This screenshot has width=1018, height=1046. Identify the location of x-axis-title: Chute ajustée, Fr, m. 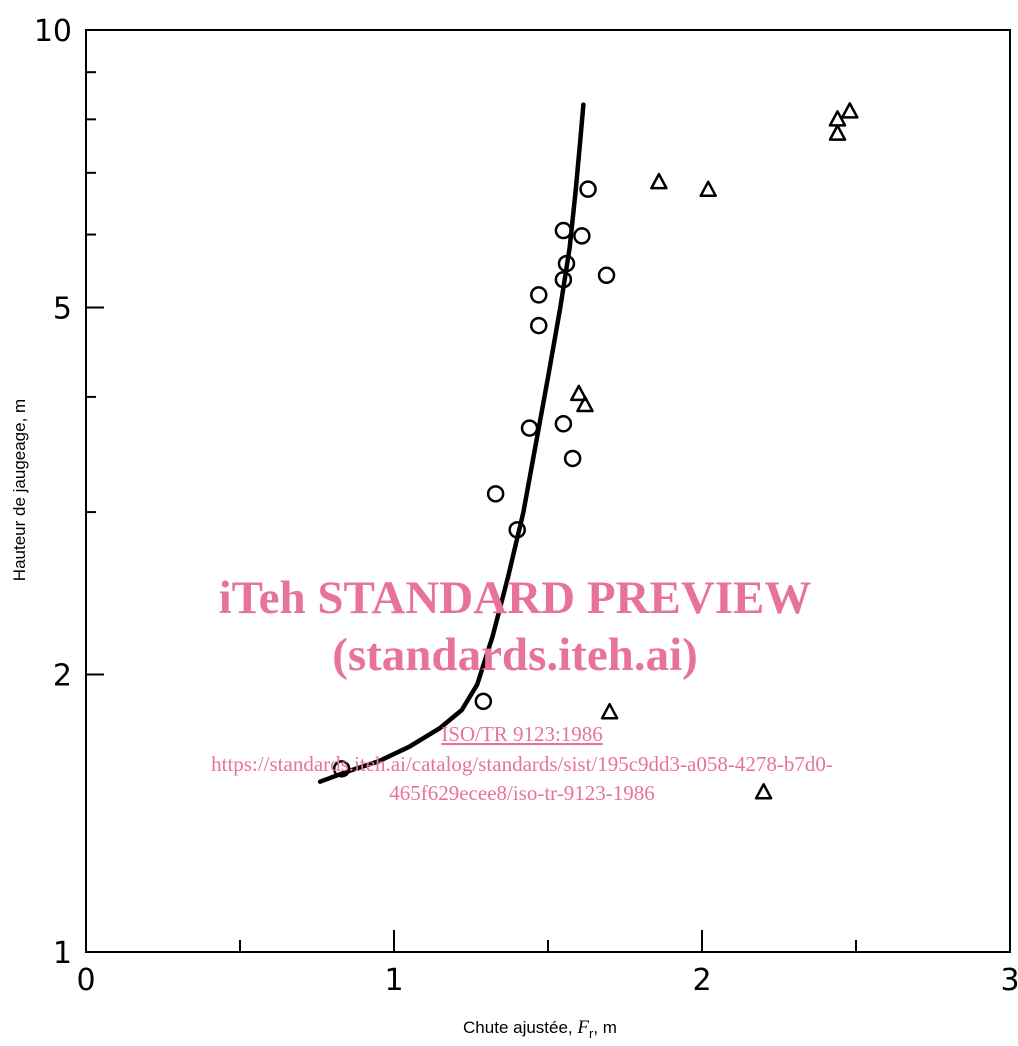
(540, 1029).